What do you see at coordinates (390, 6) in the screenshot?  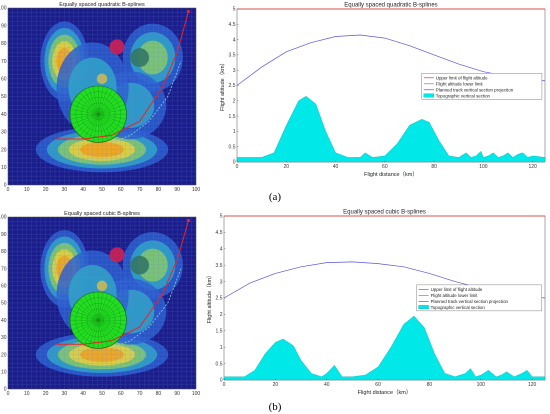 I see `plot-title: Equally spaced quadratic B-splines` at bounding box center [390, 6].